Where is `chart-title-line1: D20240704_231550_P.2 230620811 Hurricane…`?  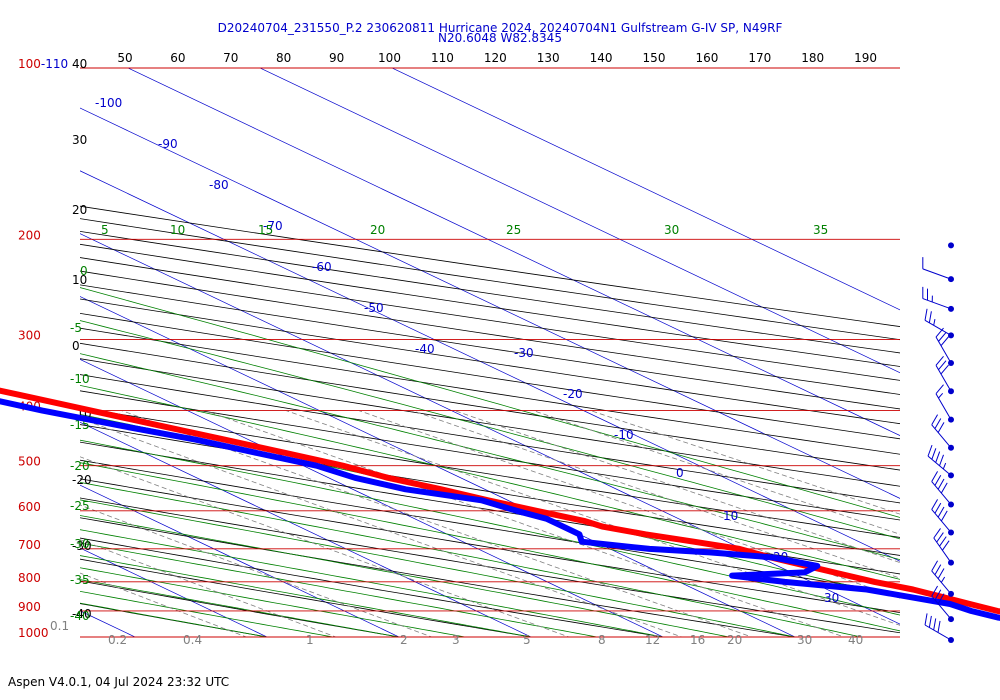 chart-title-line1: D20240704_231550_P.2 230620811 Hurricane… is located at coordinates (500, 28).